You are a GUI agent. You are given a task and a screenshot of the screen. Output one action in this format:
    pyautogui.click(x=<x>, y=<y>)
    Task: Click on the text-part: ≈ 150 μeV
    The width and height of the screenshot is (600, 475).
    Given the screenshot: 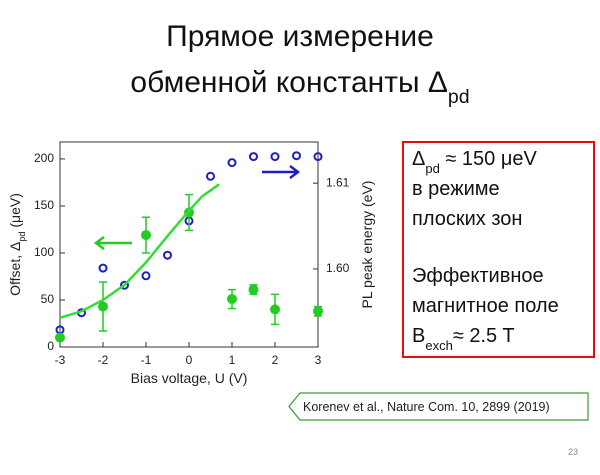 What is the action you would take?
    pyautogui.click(x=489, y=159)
    